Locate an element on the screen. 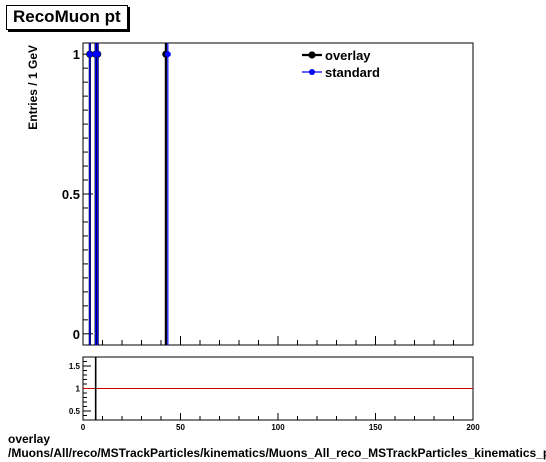  legend-marker-overlay is located at coordinates (312, 55).